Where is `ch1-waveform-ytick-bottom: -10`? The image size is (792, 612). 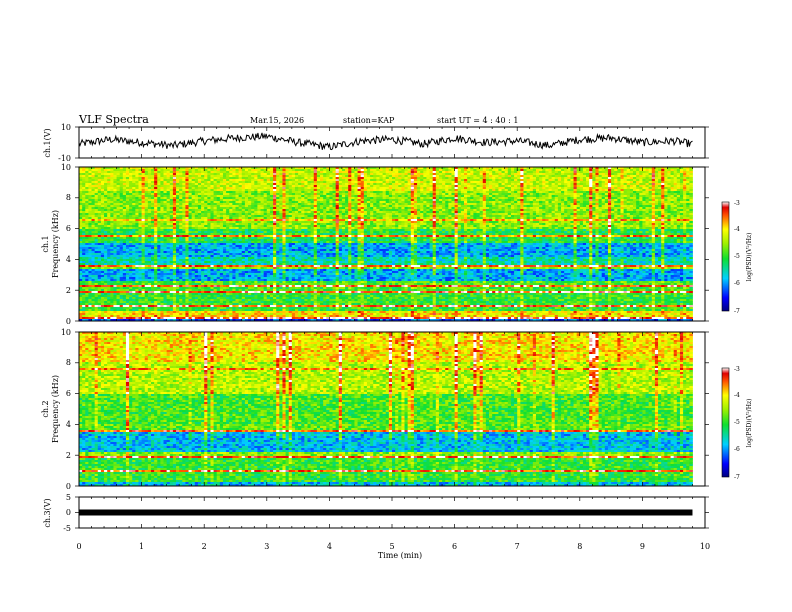
ch1-waveform-ytick-bottom: -10 is located at coordinates (64, 158).